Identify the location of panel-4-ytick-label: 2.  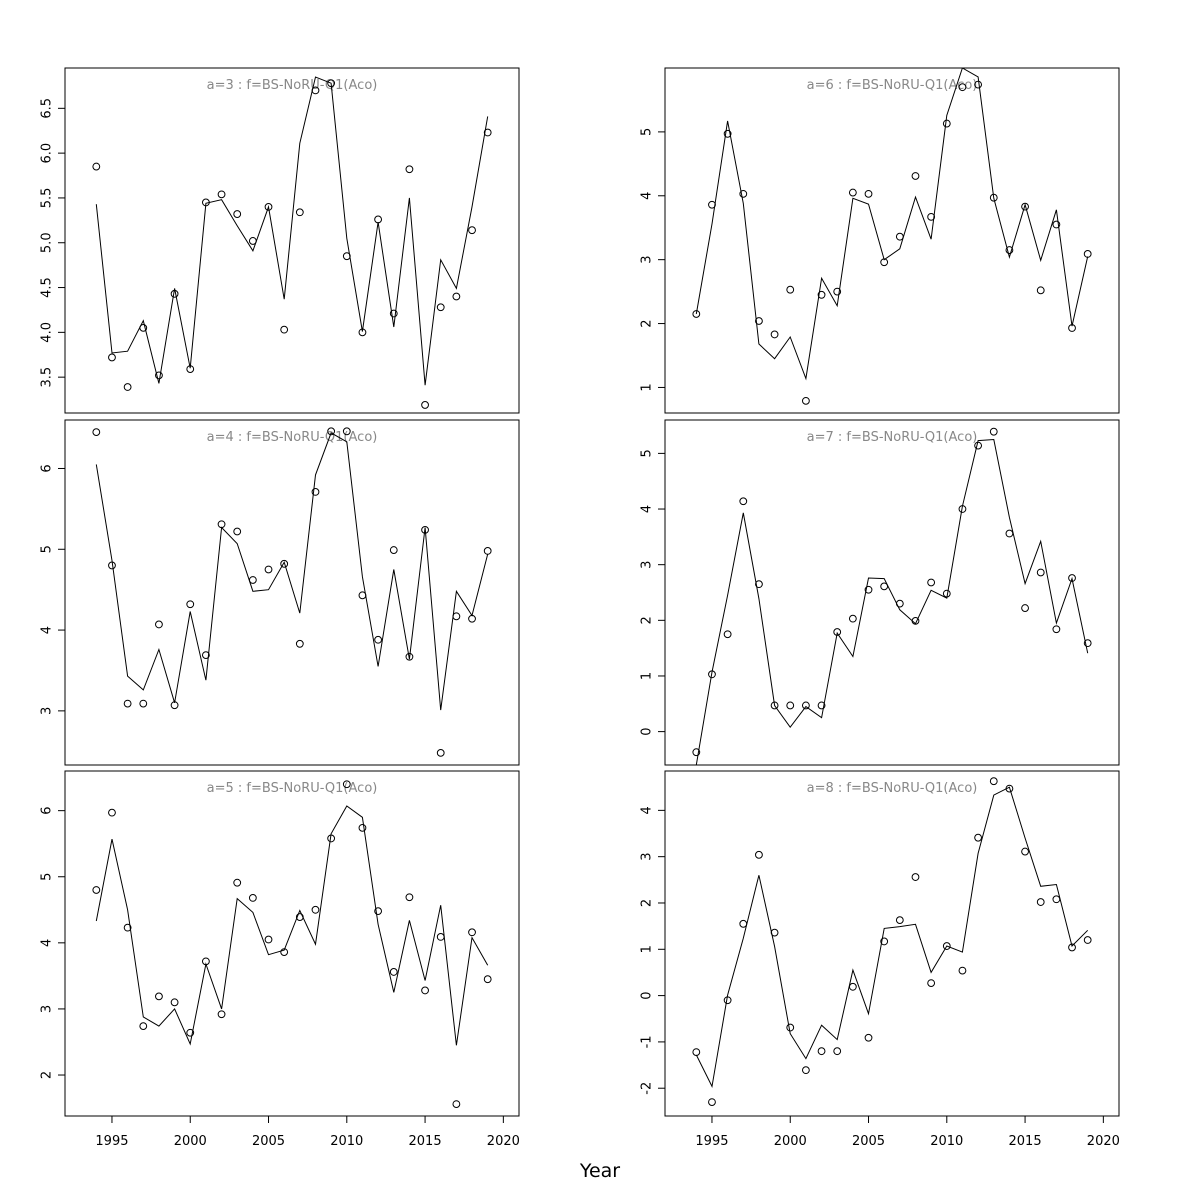
(647, 323).